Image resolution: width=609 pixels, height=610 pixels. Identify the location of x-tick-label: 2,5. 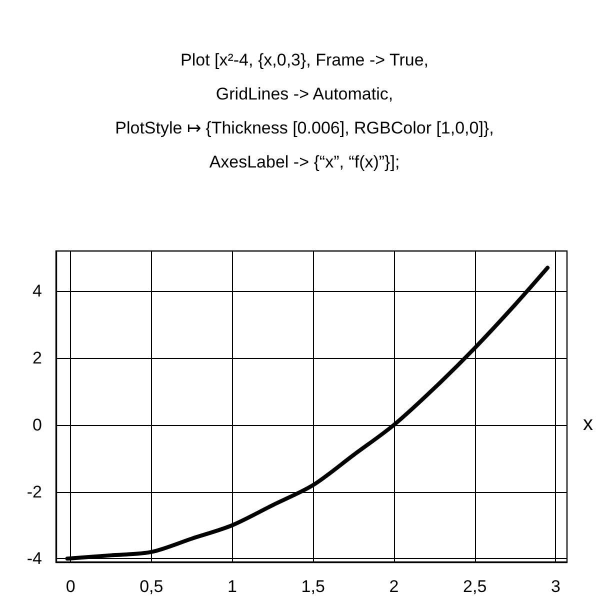
(475, 586).